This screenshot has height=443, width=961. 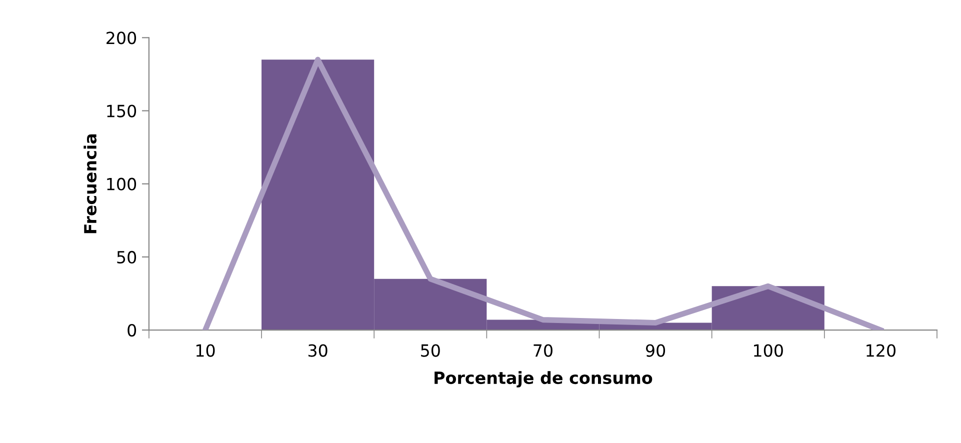 What do you see at coordinates (768, 350) in the screenshot?
I see `x-tick-label: 100` at bounding box center [768, 350].